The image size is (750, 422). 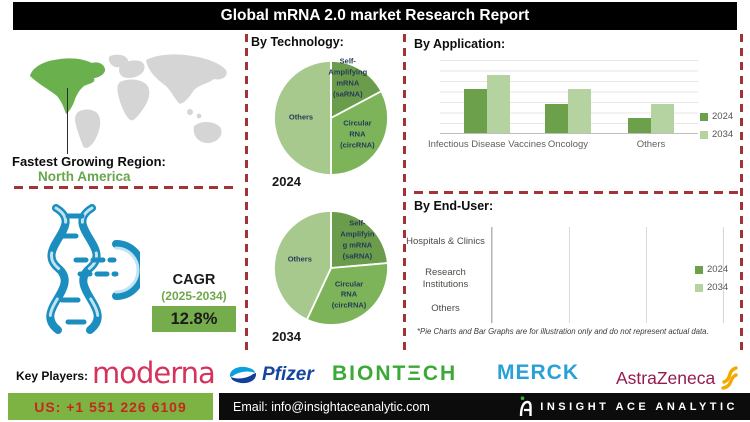 I want to click on pfizer-swoosh-icon, so click(x=243, y=375).